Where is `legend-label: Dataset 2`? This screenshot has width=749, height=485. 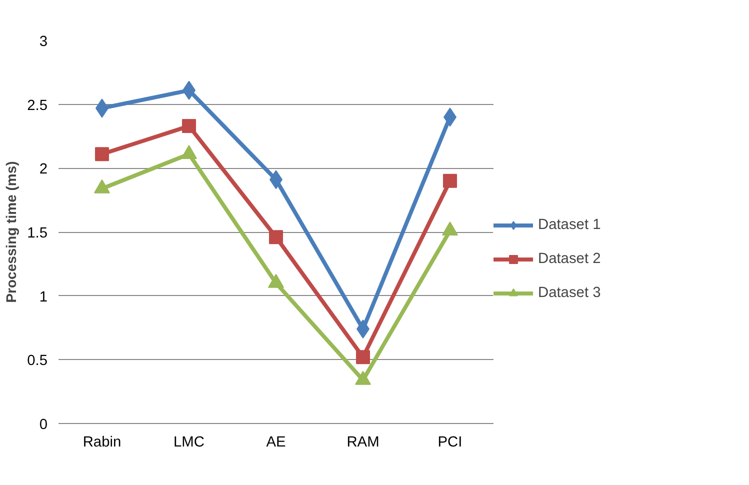 legend-label: Dataset 2 is located at coordinates (569, 259).